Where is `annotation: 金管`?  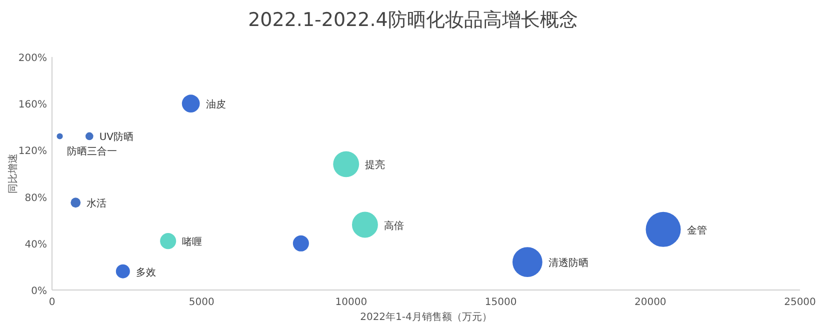 annotation: 金管 is located at coordinates (696, 230).